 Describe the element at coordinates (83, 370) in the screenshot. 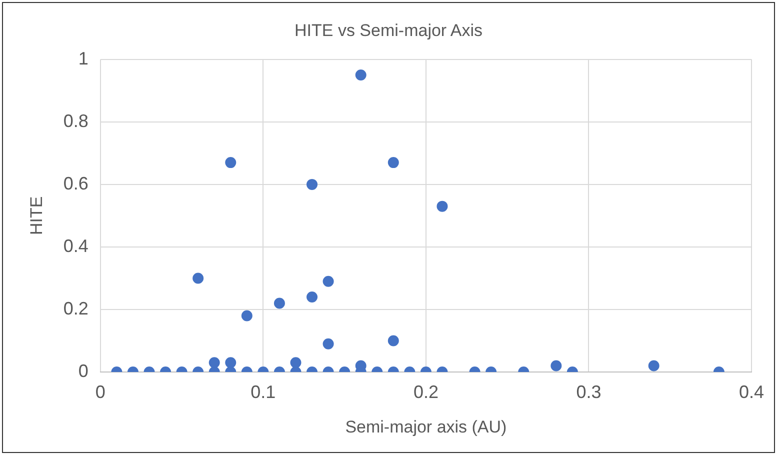

I see `y-tick-label: 0` at that location.